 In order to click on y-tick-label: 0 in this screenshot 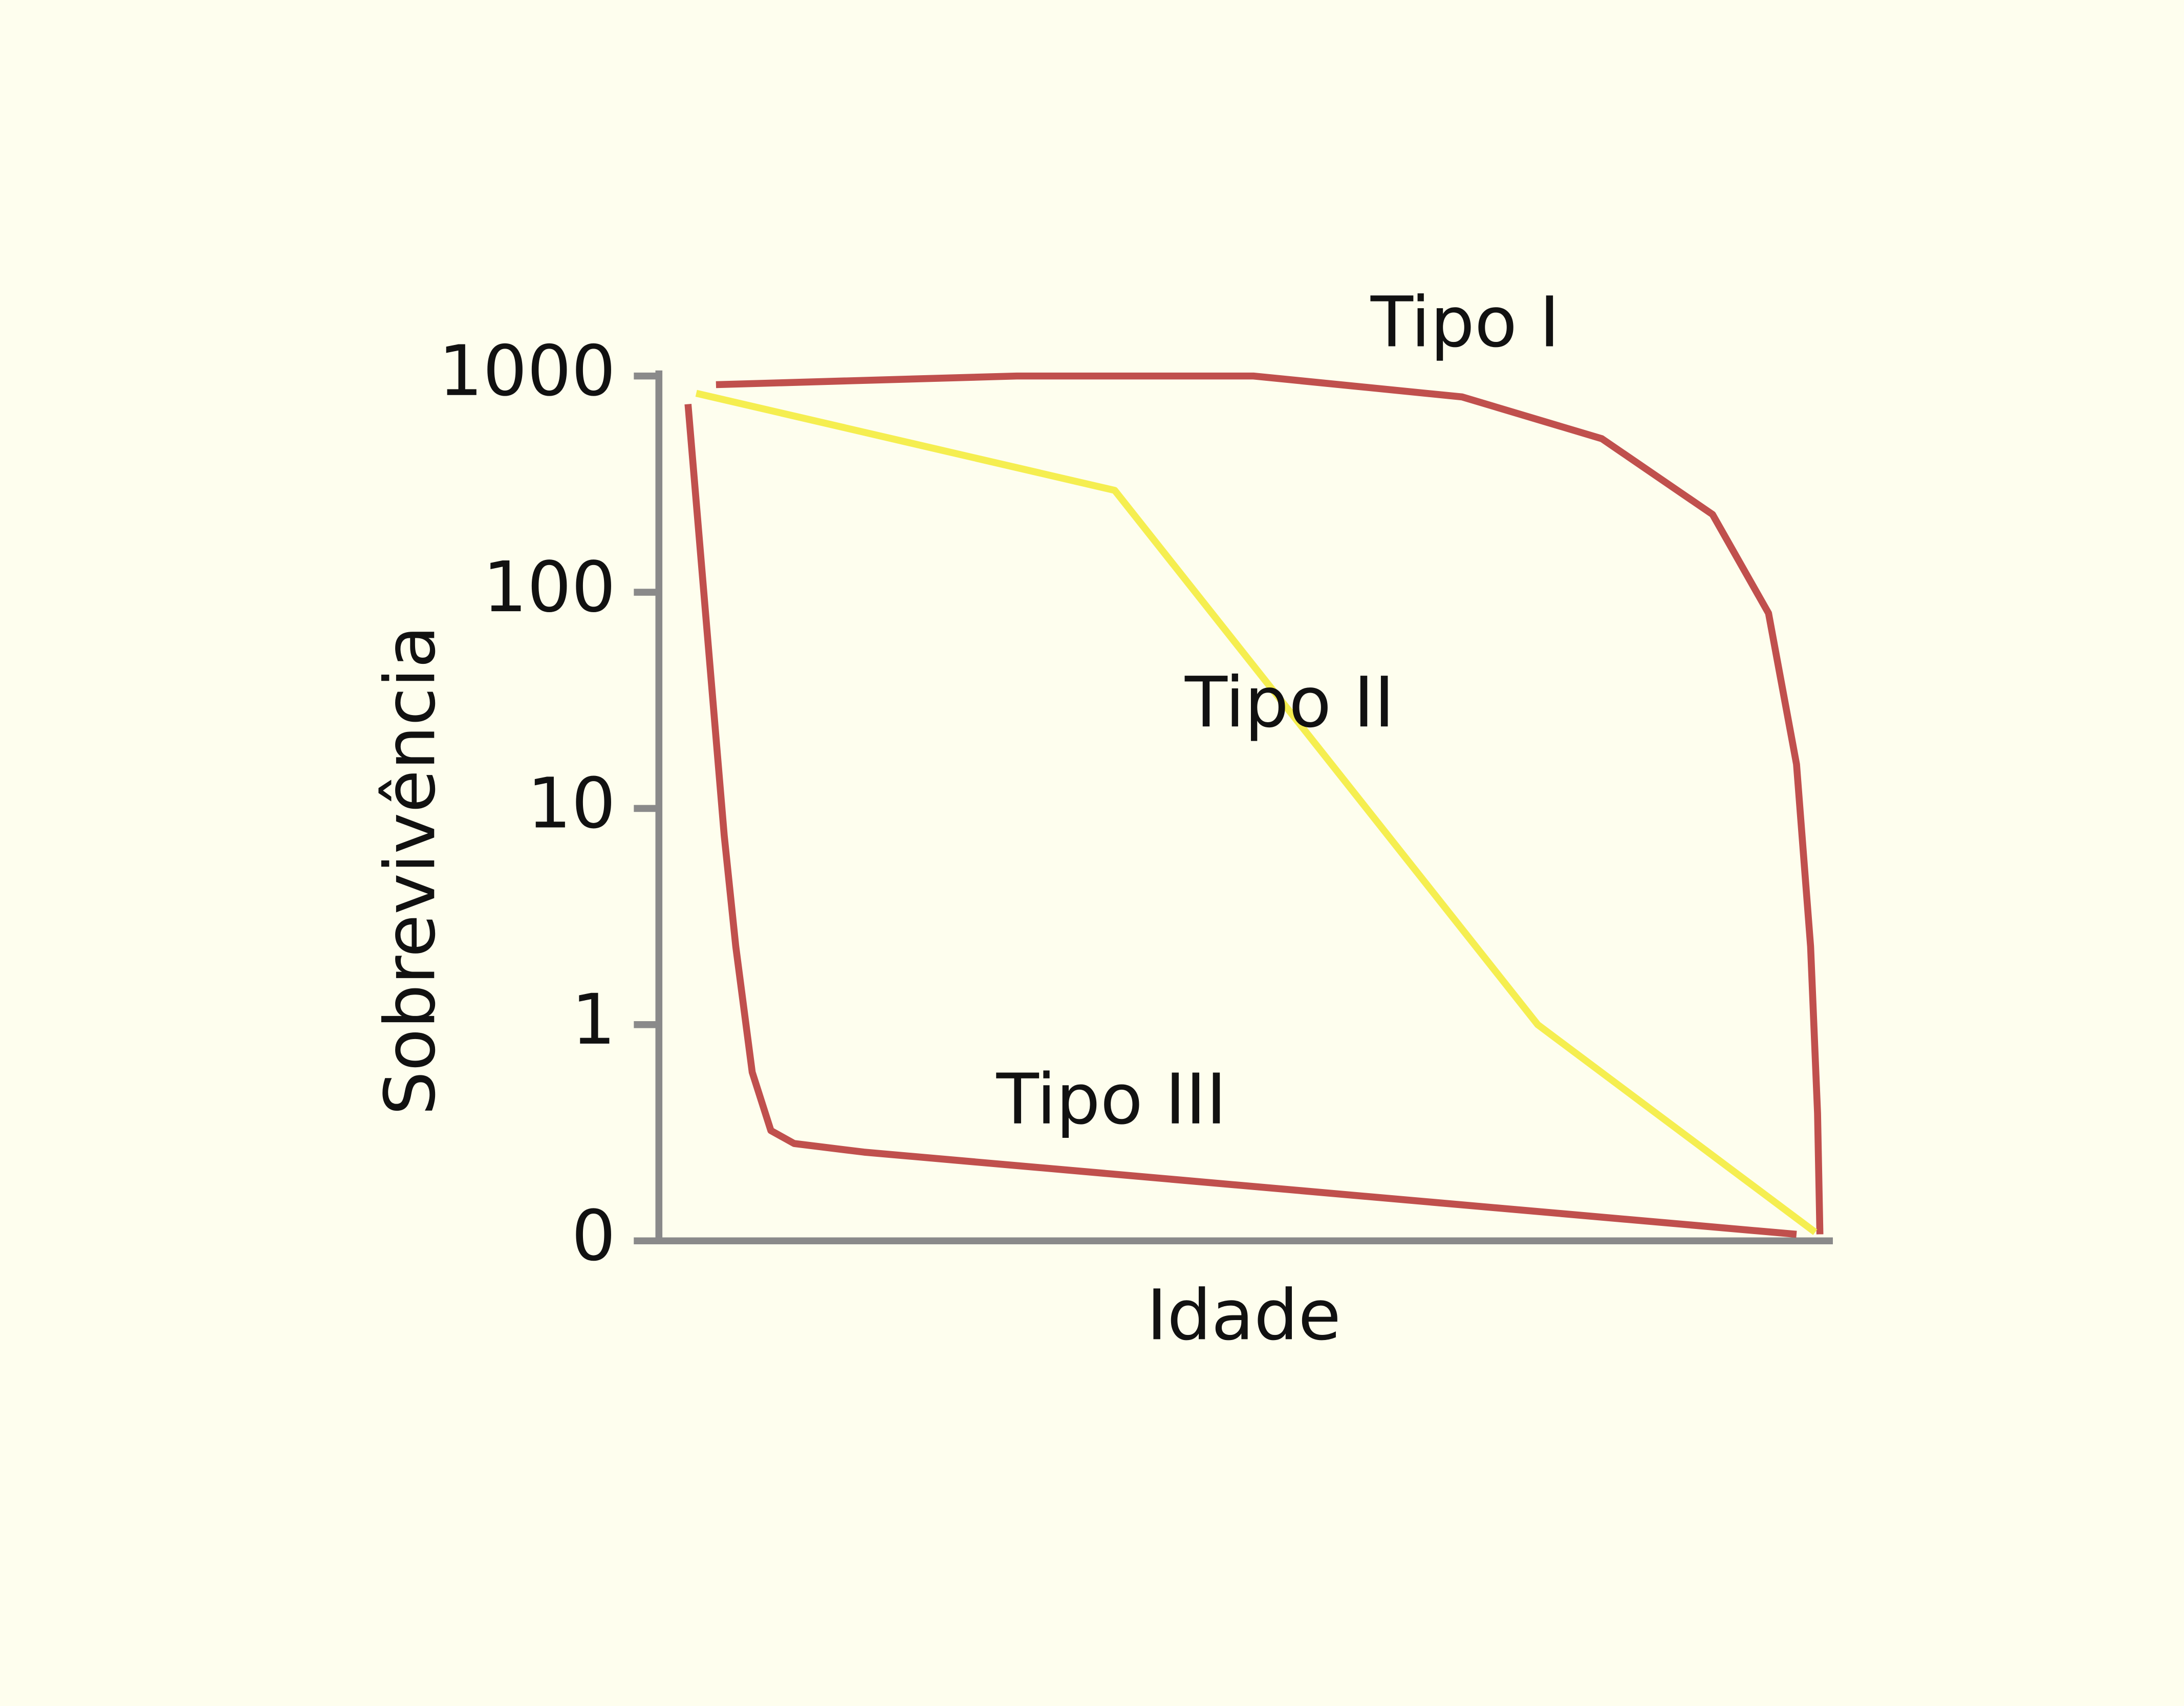, I will do `click(593, 1236)`.